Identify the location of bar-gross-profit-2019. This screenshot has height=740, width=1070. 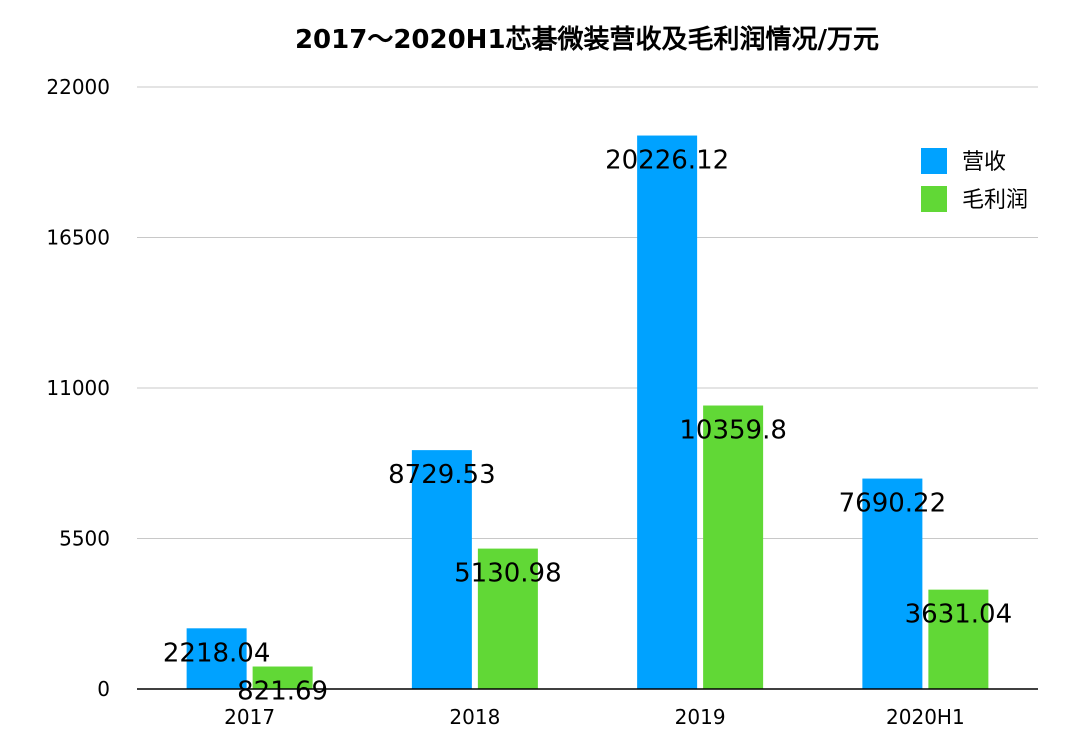
(733, 547).